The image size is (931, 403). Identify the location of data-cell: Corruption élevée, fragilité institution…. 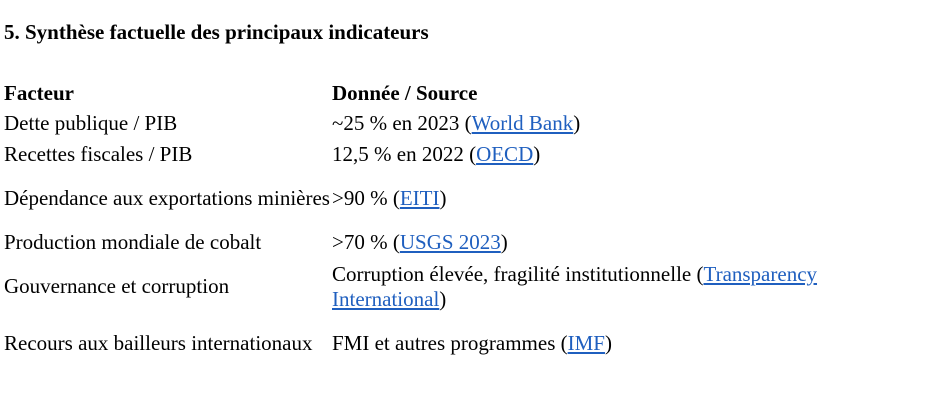
(617, 286).